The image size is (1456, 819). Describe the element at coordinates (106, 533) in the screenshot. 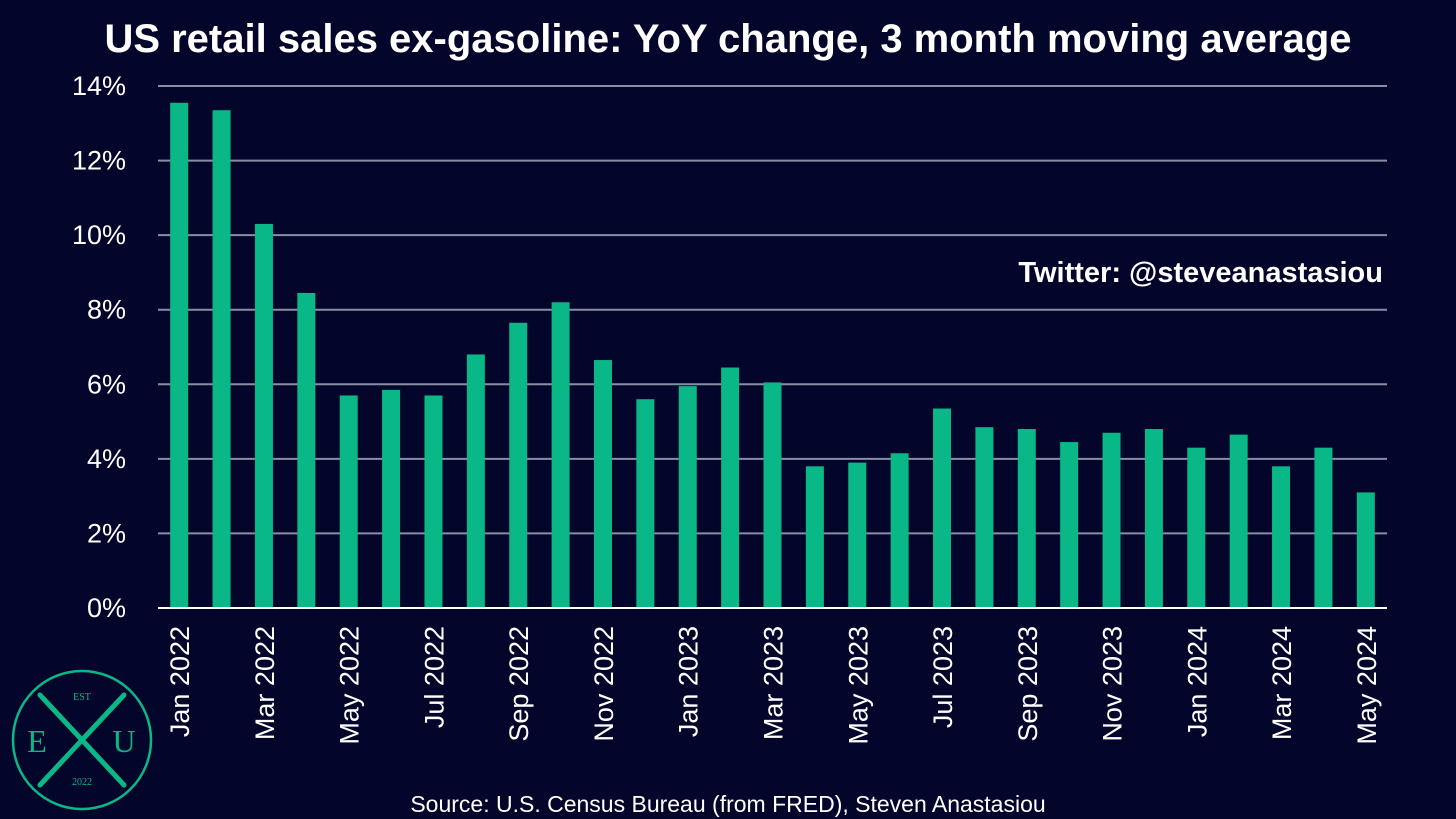

I see `y-tick-label: 2%` at that location.